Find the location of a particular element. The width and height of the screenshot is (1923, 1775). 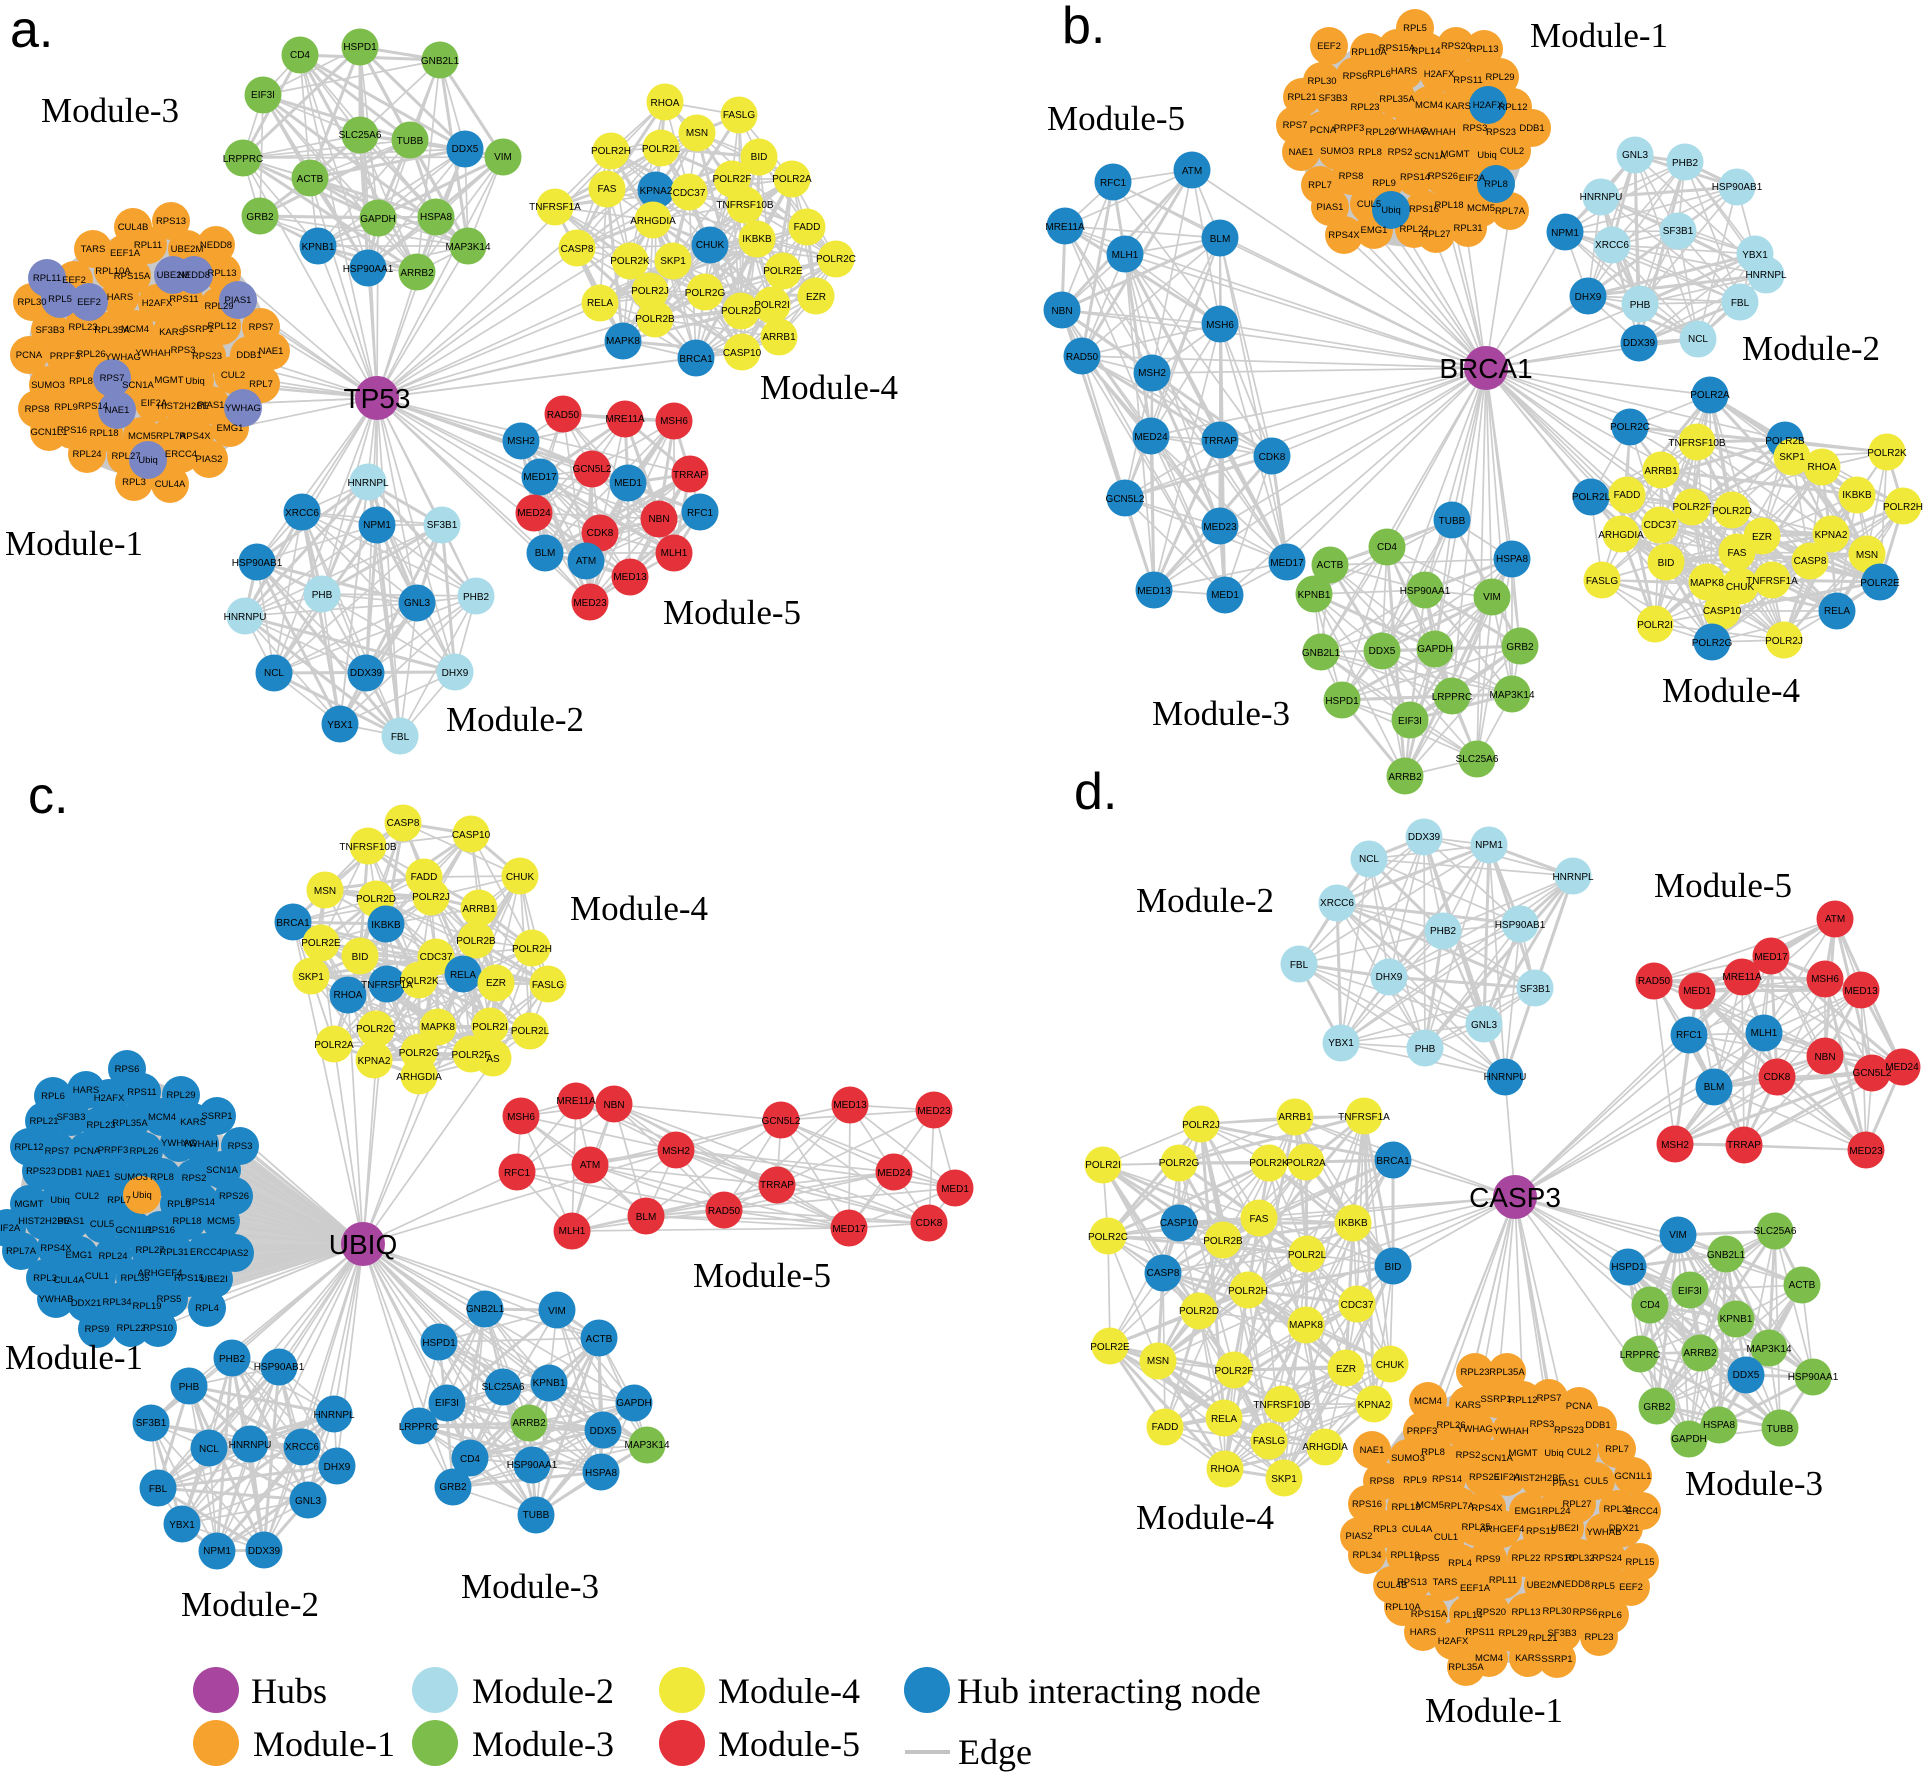

svg-text: SKP1 is located at coordinates (1792, 457).